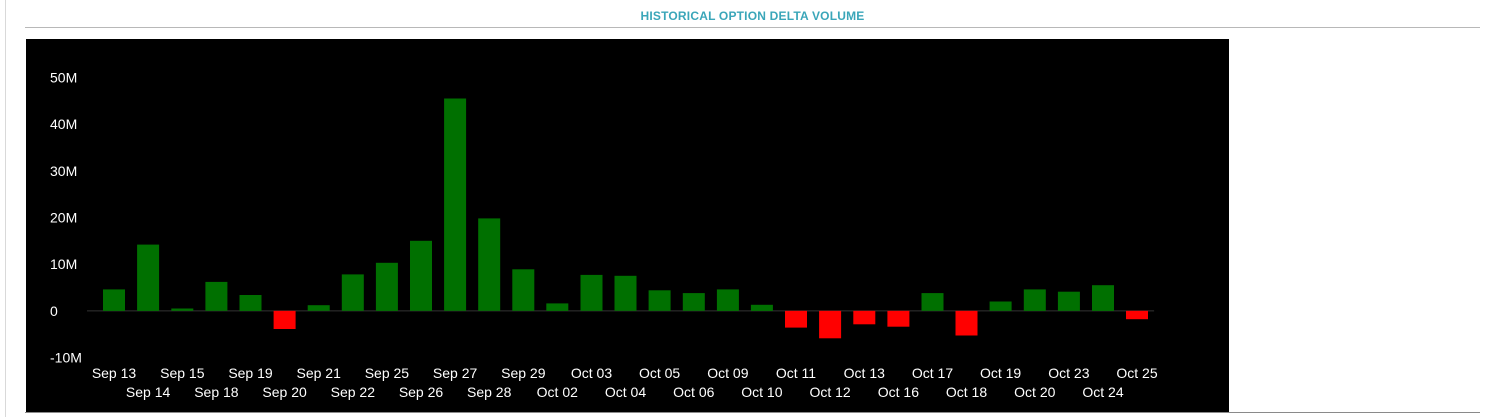  I want to click on x-tick-label: Oct 18, so click(966, 392).